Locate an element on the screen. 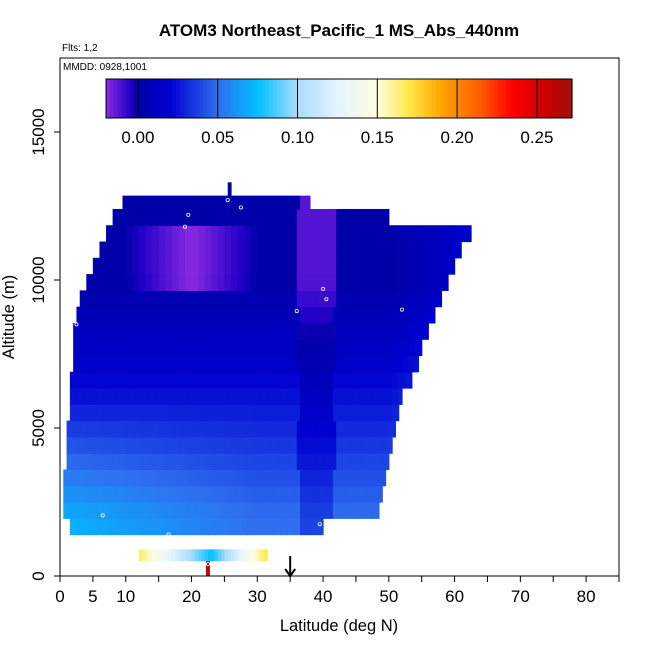 This screenshot has width=650, height=650. colorbar-frame is located at coordinates (339, 98).